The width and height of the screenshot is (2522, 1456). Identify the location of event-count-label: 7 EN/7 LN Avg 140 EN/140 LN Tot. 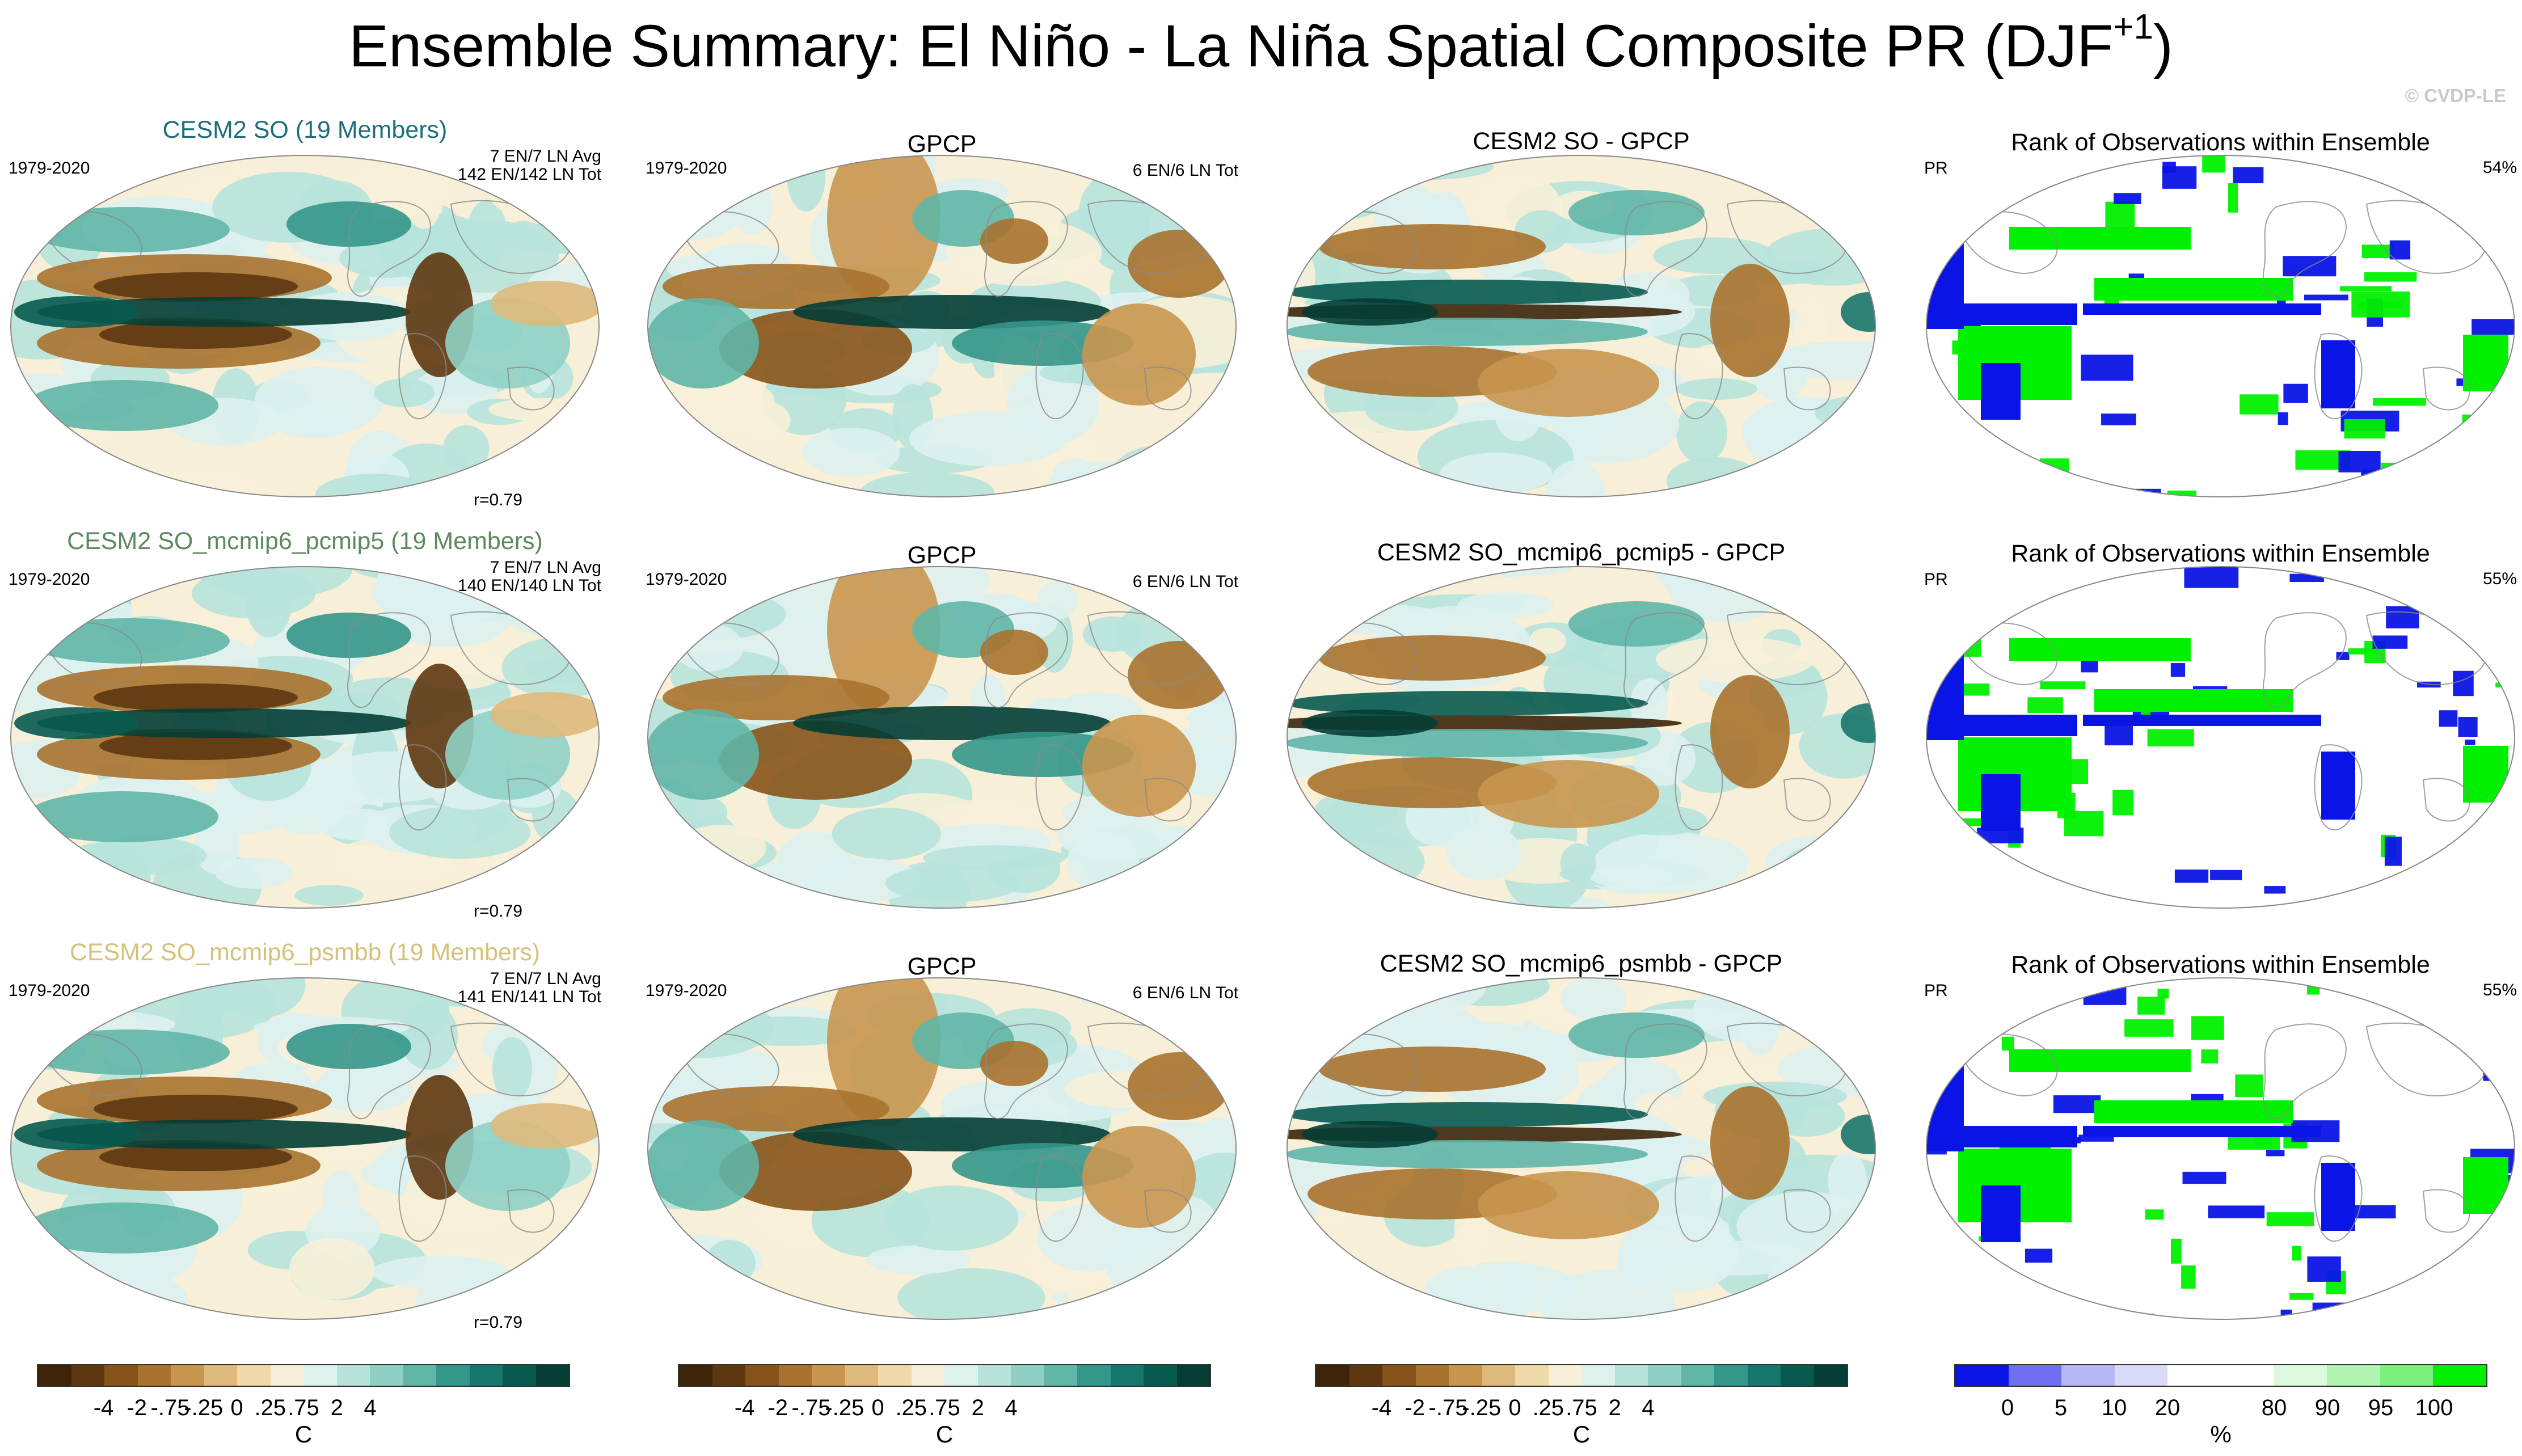
(504, 577).